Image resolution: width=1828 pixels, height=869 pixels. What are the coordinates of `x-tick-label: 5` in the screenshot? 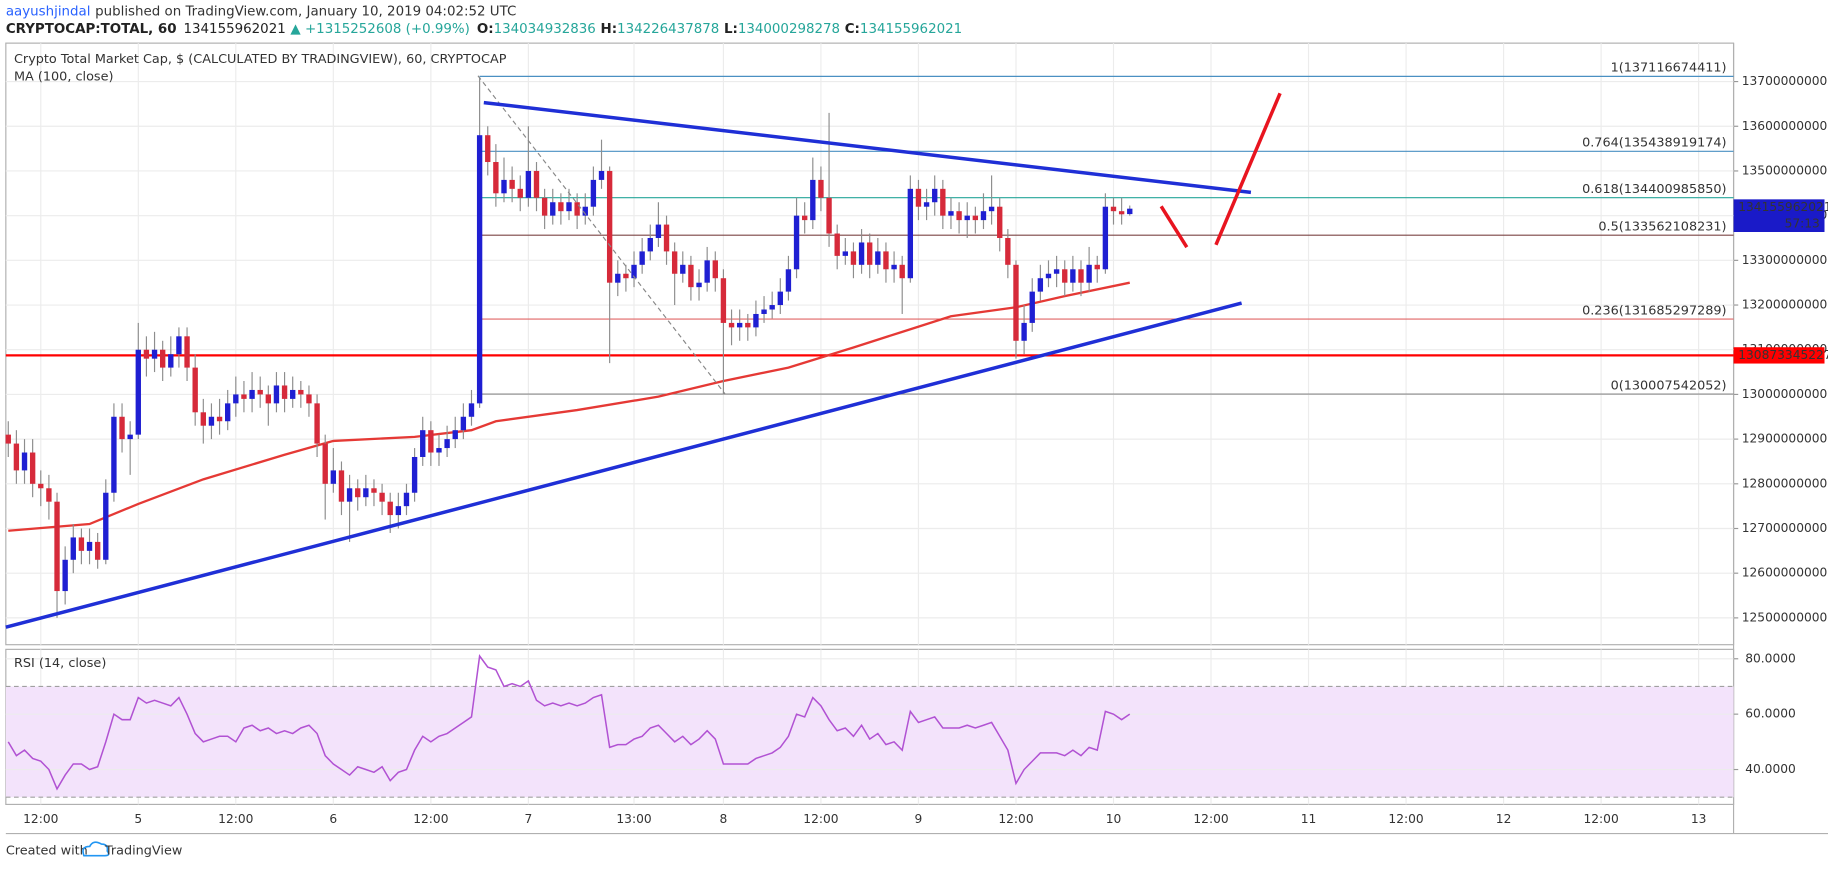 It's located at (138, 819).